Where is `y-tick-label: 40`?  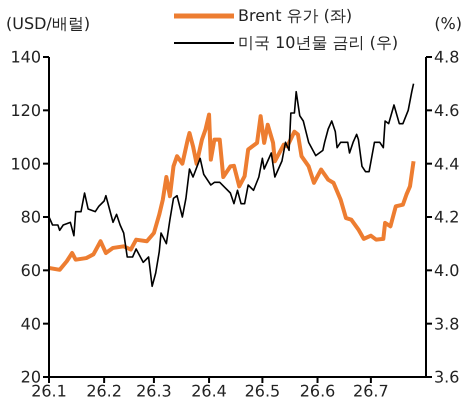
y-tick-label: 40 is located at coordinates (30, 324).